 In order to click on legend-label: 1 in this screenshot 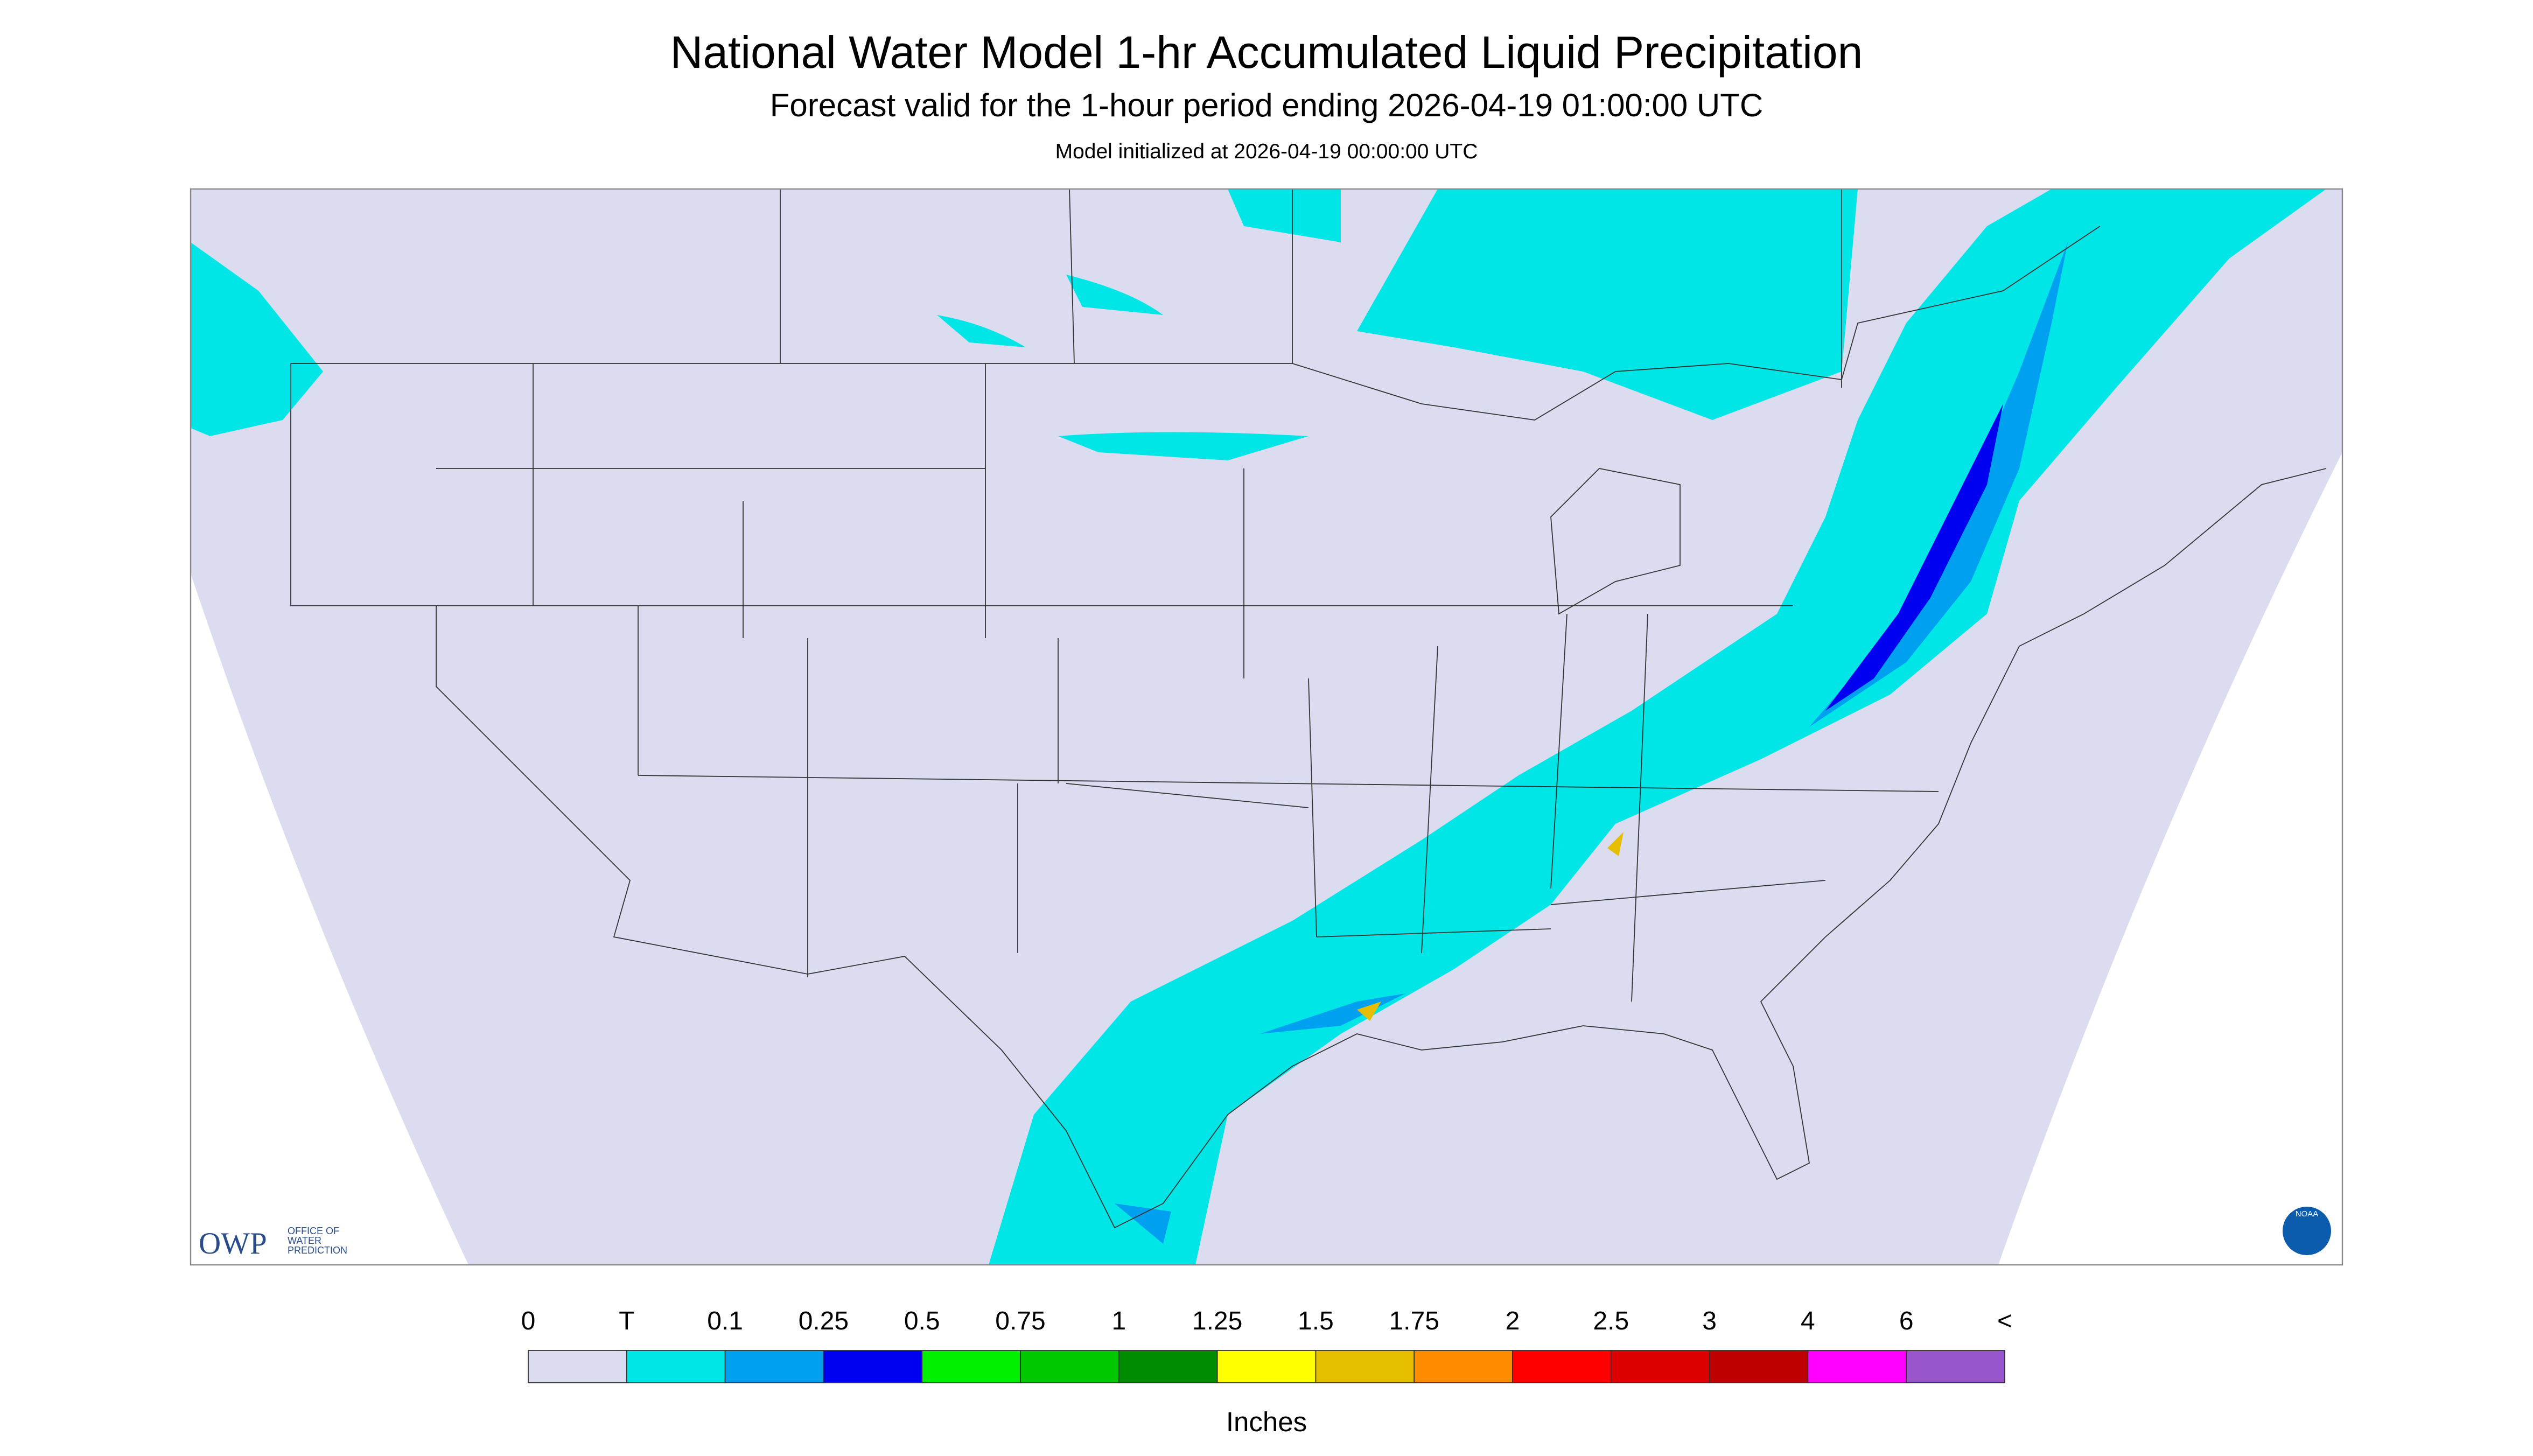, I will do `click(1119, 1321)`.